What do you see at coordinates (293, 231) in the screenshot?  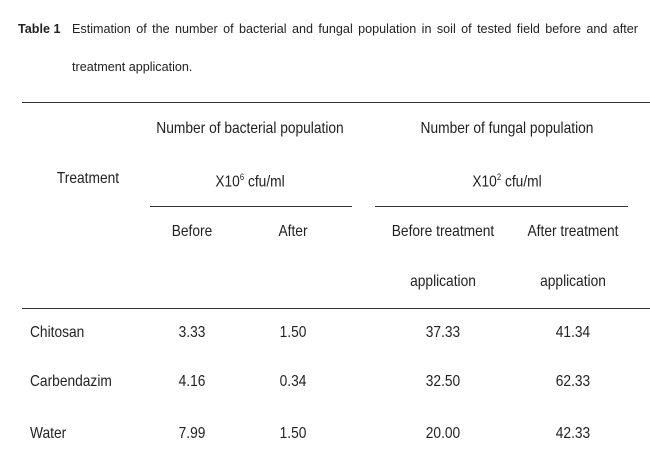 I see `sub-header: After` at bounding box center [293, 231].